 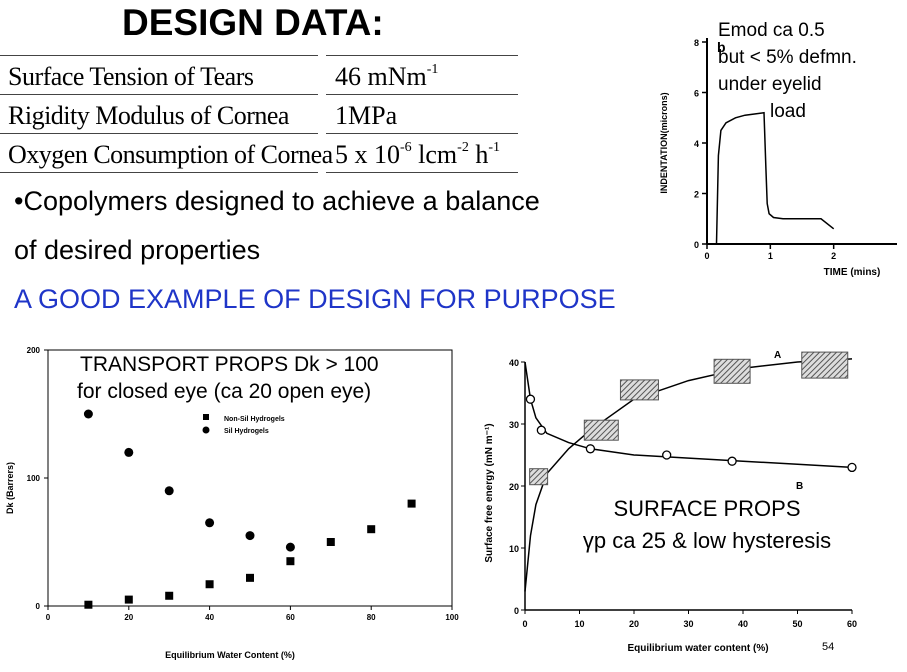 What do you see at coordinates (253, 22) in the screenshot?
I see `slide-title: DESIGN DATA:` at bounding box center [253, 22].